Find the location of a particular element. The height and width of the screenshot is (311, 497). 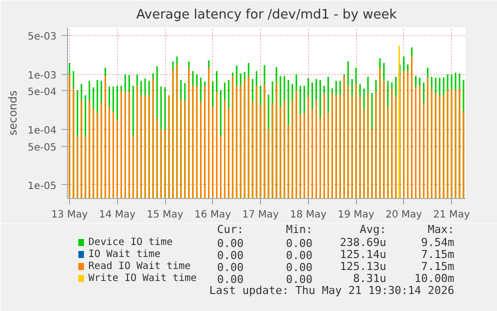

text: Last update: Thu May 21 19:30:14 2026 is located at coordinates (331, 290).